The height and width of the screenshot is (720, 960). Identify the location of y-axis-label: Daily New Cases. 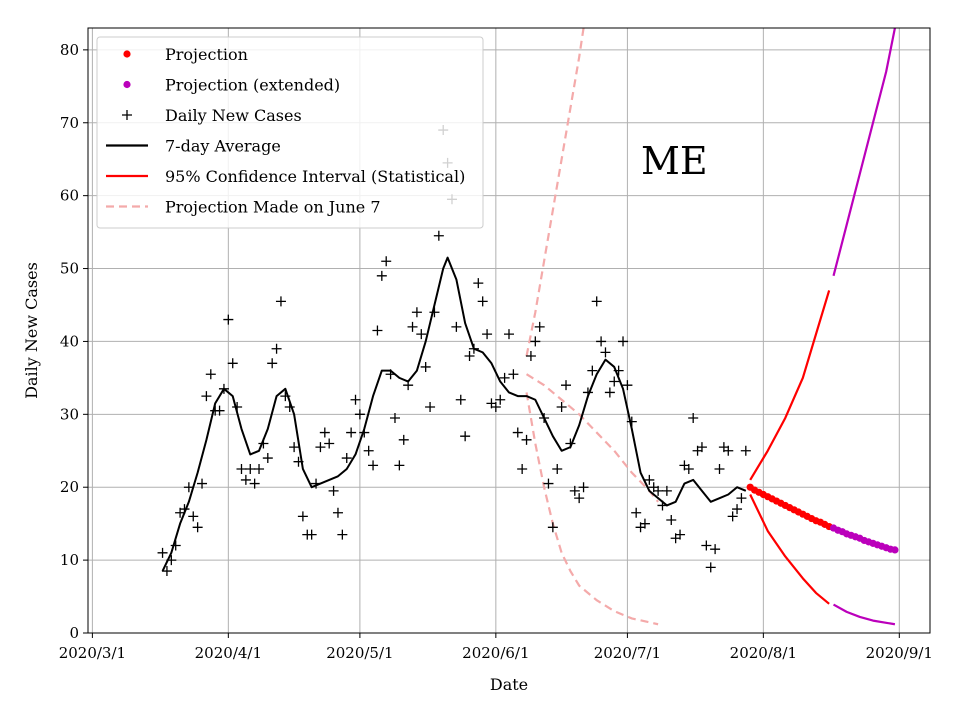
(31, 330).